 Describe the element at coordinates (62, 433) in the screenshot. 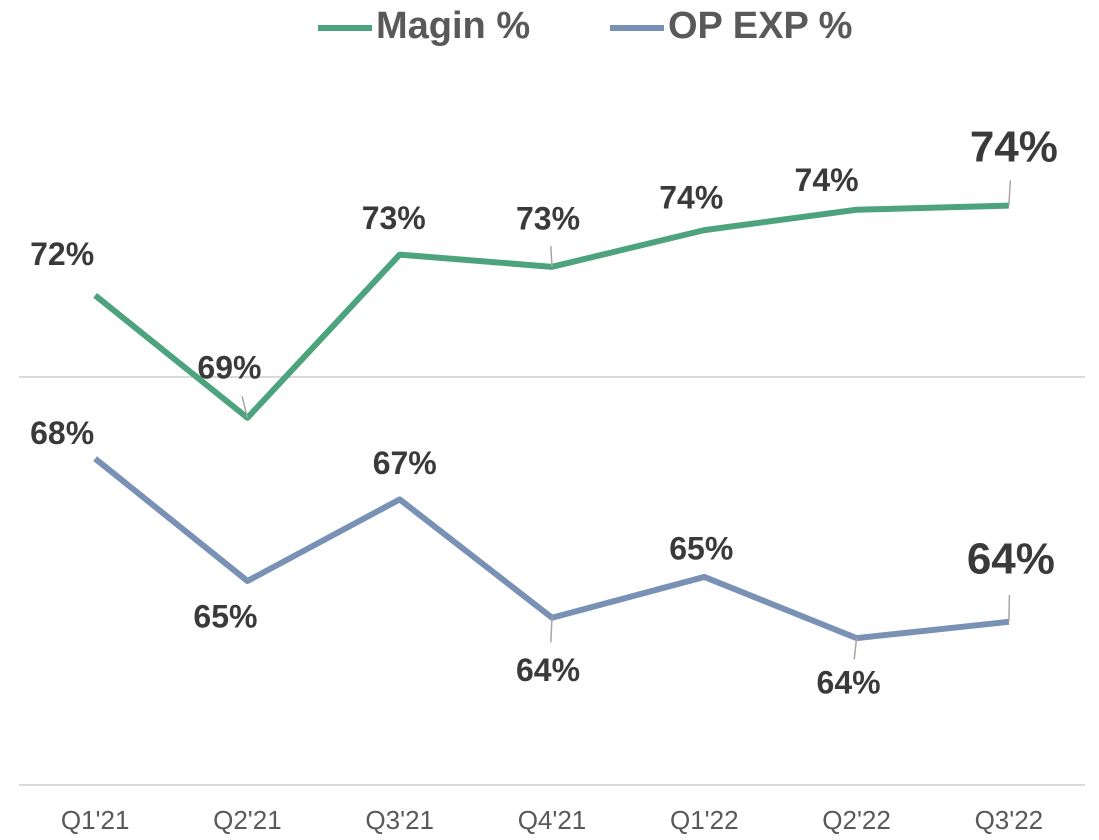

I see `data-label: 68%` at that location.